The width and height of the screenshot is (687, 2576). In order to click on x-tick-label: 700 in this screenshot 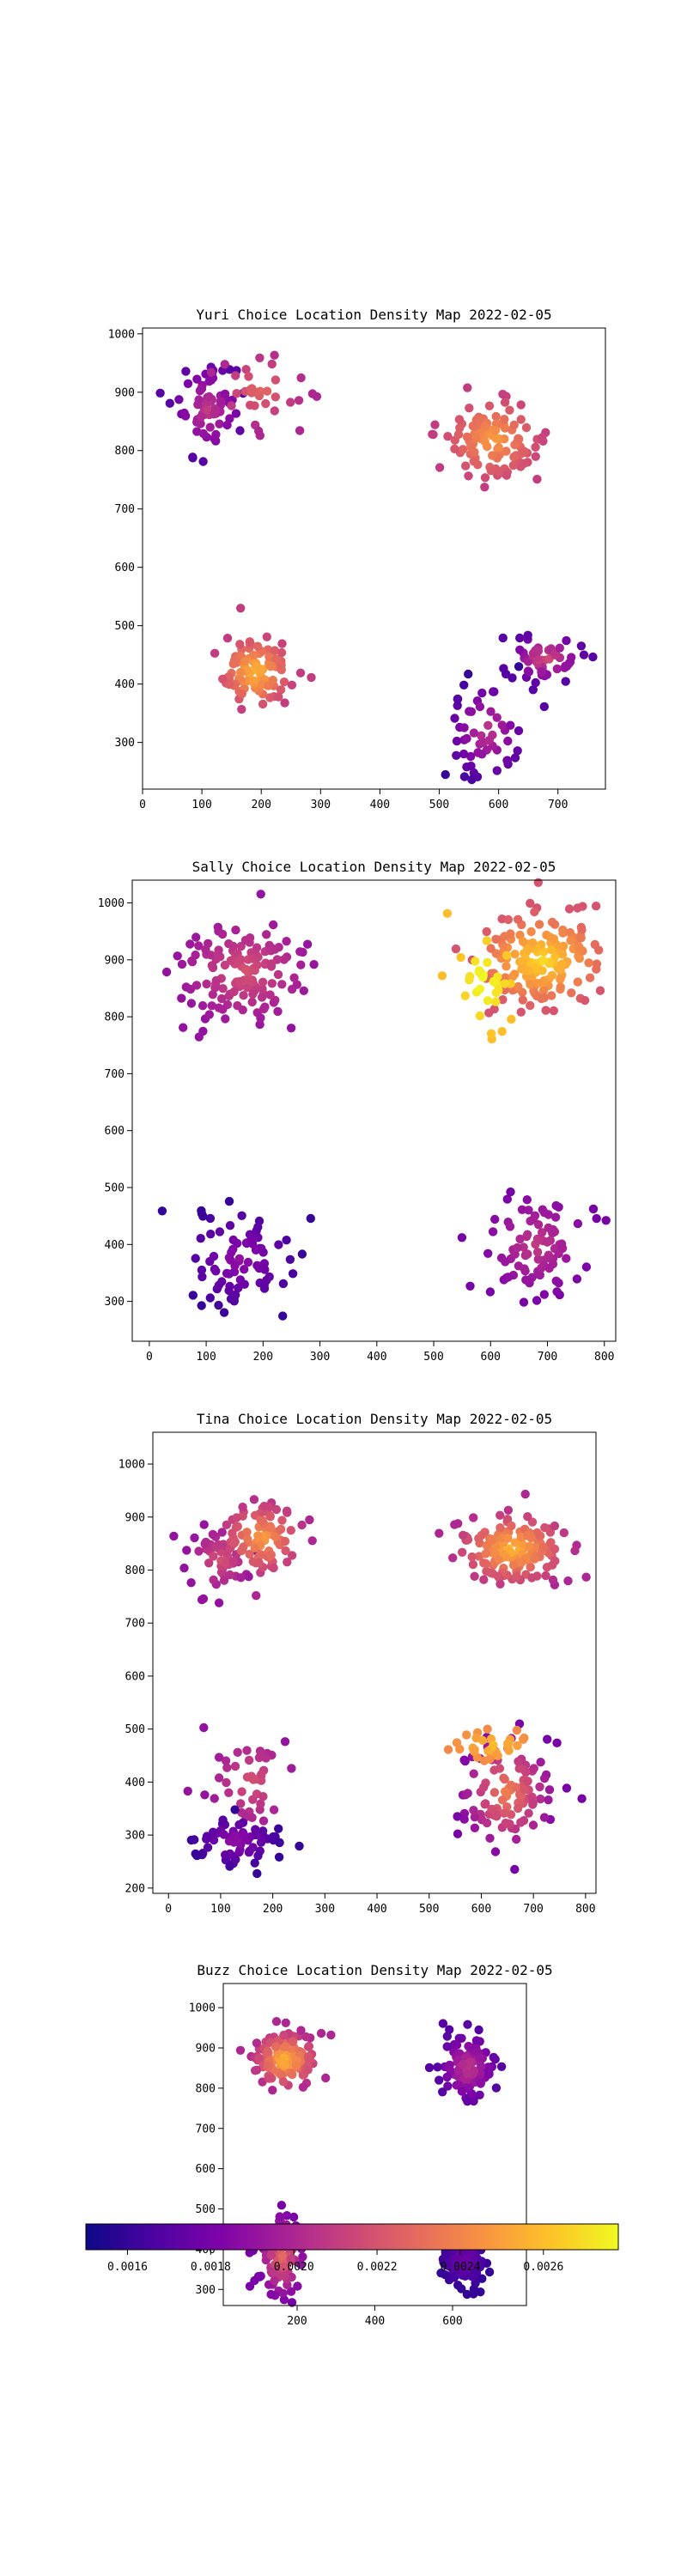, I will do `click(558, 805)`.